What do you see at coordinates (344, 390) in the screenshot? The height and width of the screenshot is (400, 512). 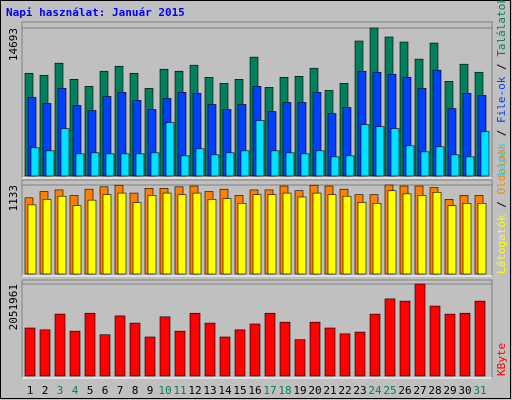 I see `x-tick-label: 22` at bounding box center [344, 390].